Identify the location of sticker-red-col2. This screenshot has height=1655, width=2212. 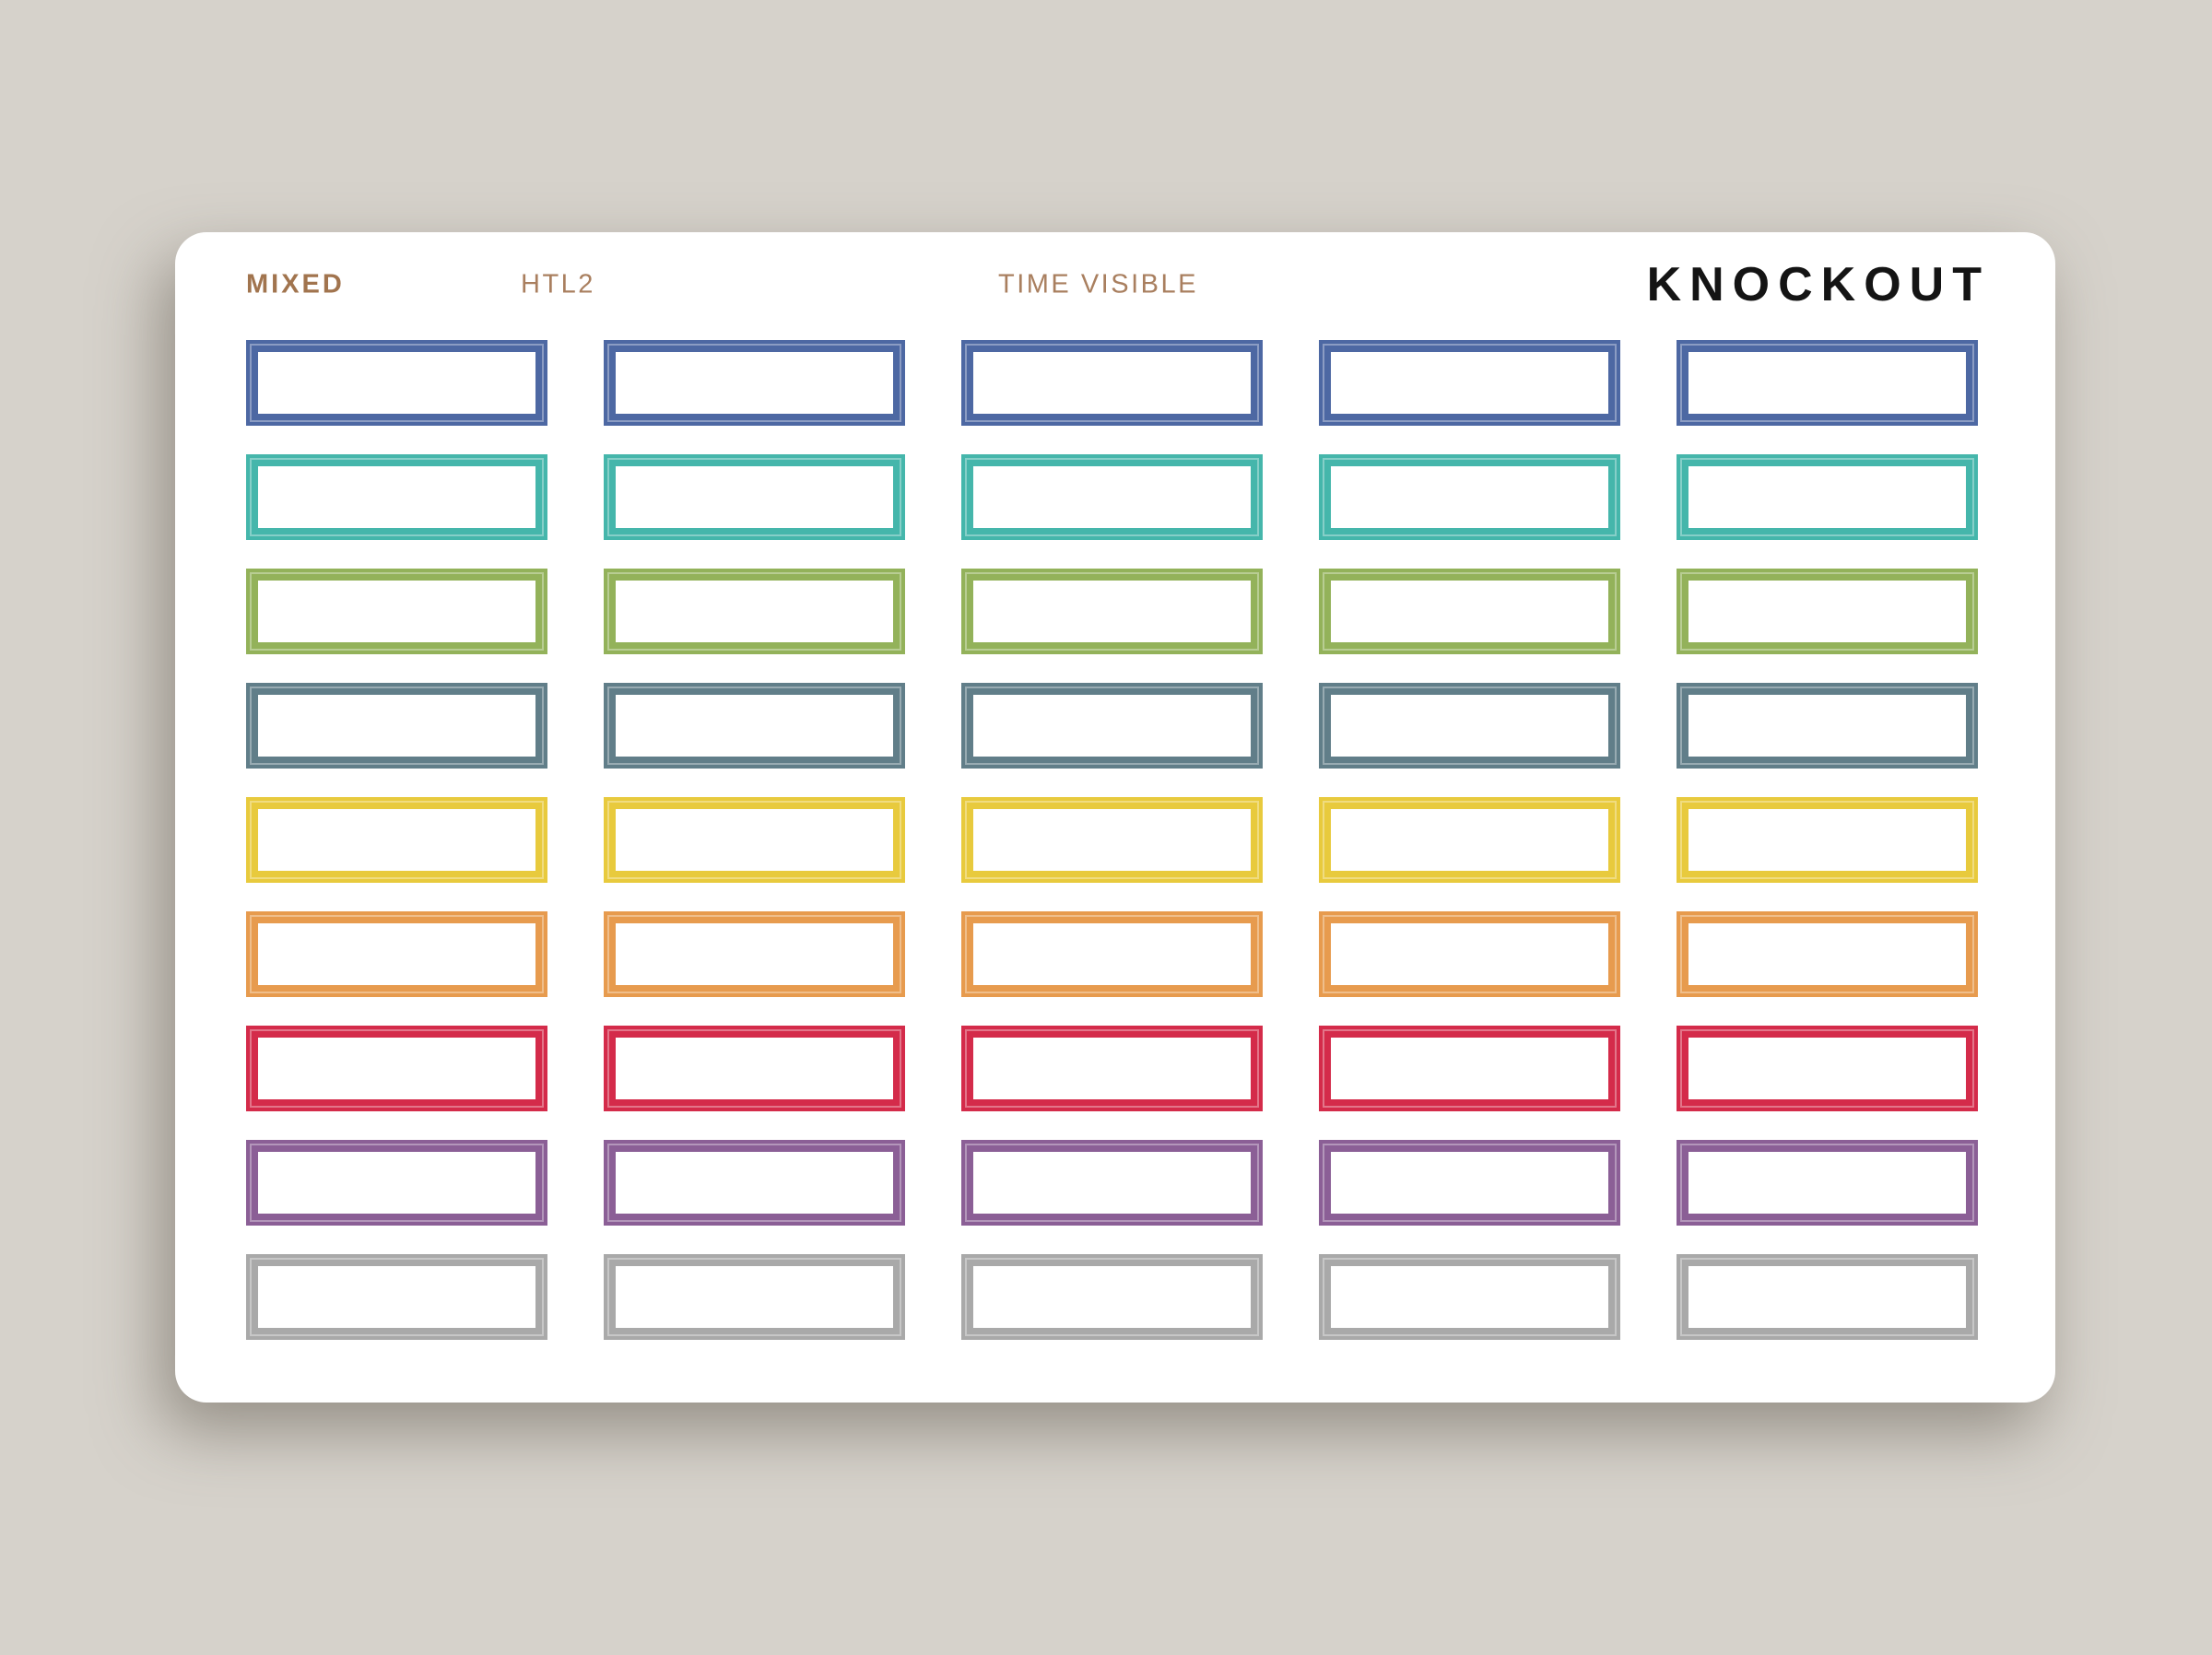
(754, 1068).